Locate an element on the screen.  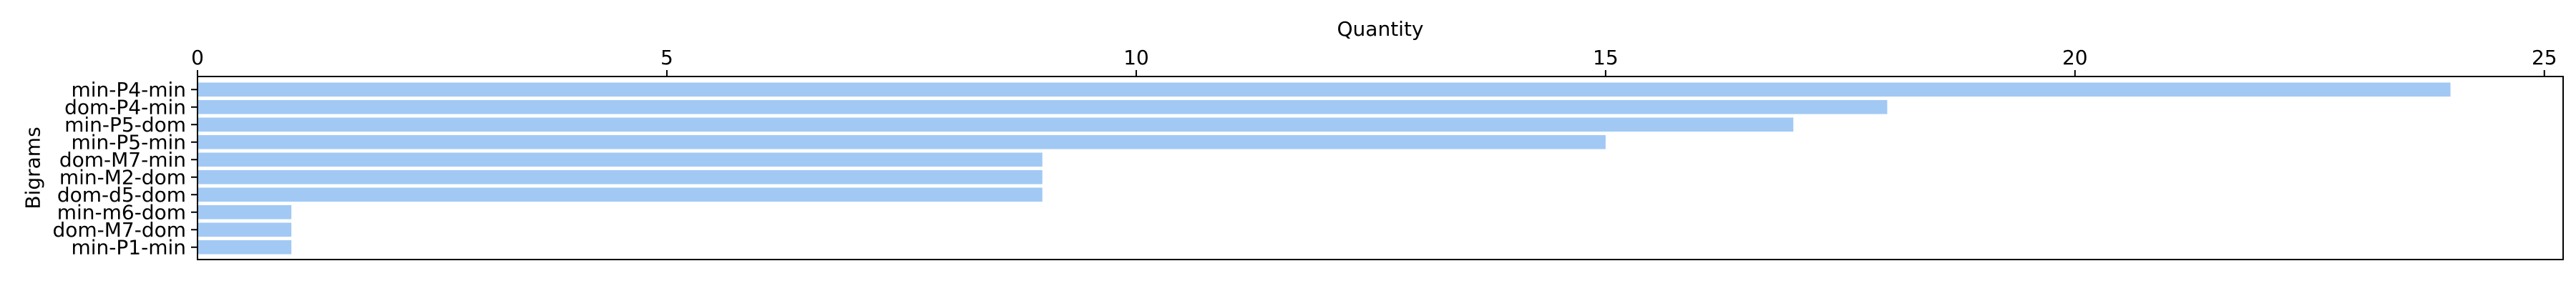
bar-min-m6-dom is located at coordinates (244, 212).